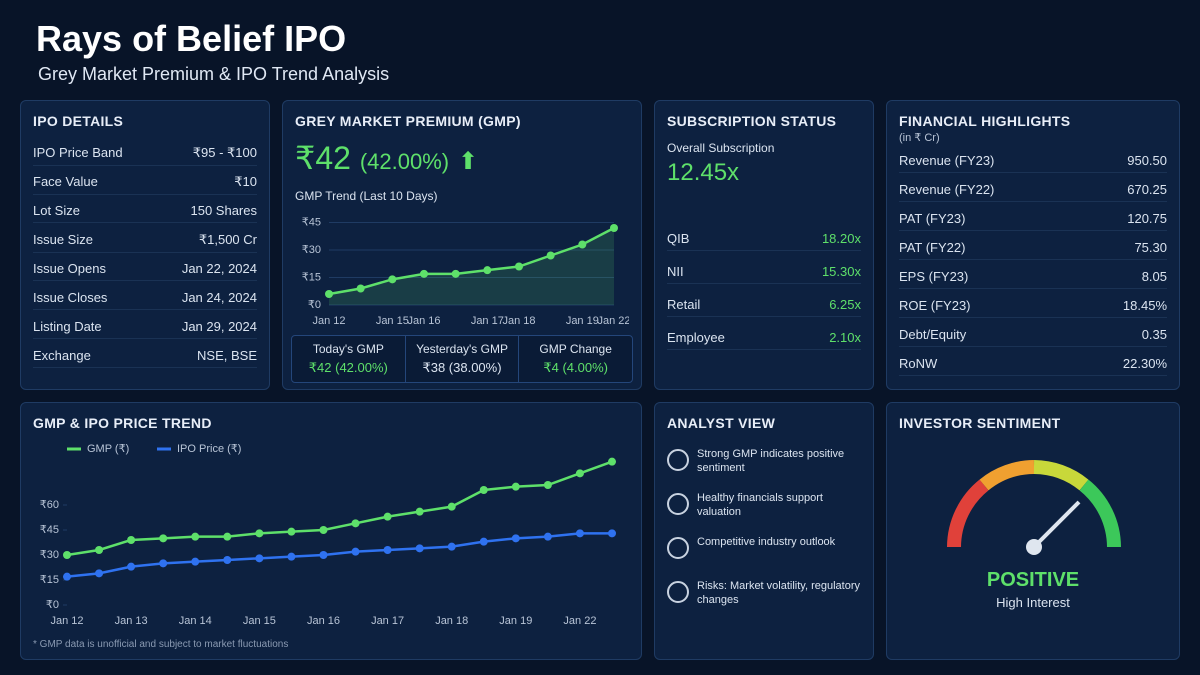 The width and height of the screenshot is (1200, 675). Describe the element at coordinates (219, 326) in the screenshot. I see `row-value: Jan 29, 2024` at that location.